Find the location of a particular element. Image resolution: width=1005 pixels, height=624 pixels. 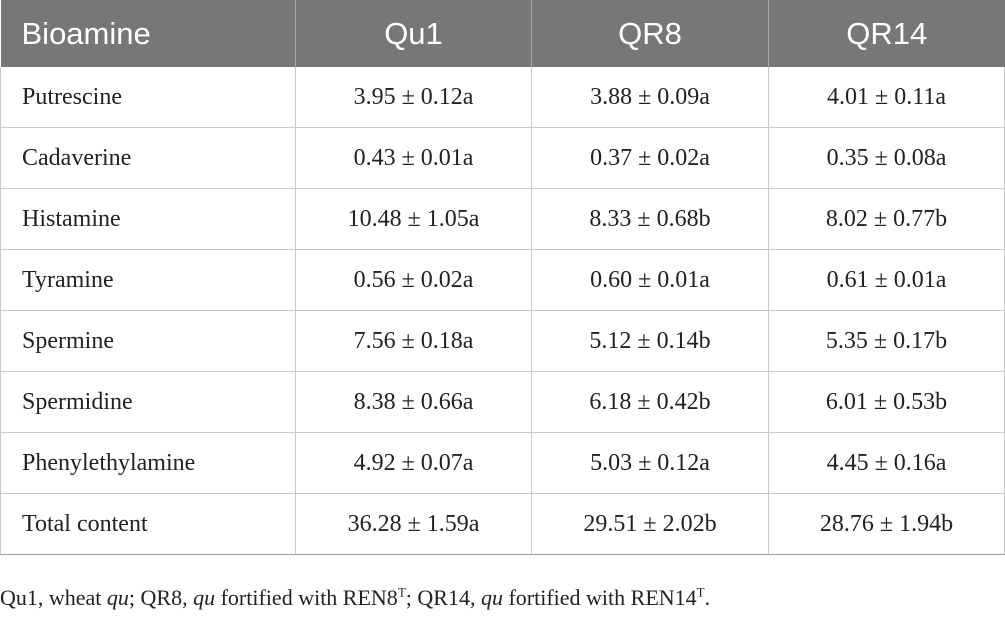

table-cell: 4.01 ± 0.11a is located at coordinates (886, 97).